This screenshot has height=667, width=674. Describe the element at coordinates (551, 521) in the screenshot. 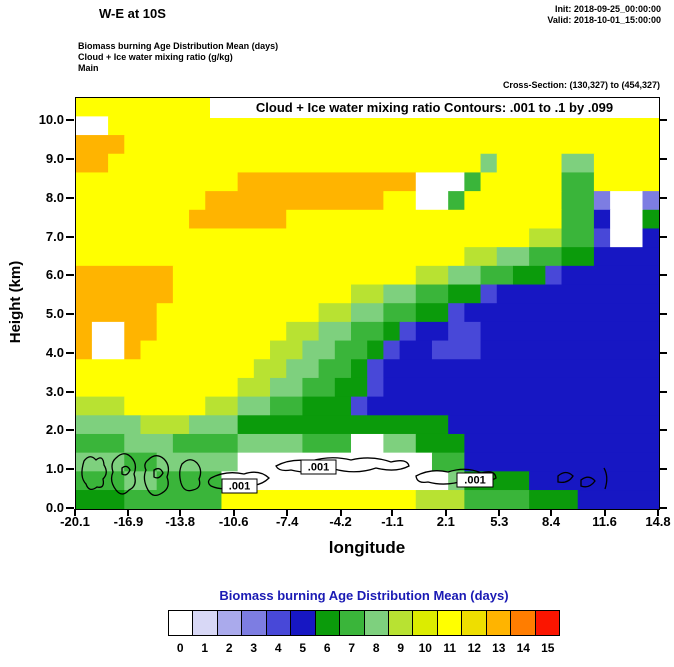

I see `x-tick-label: 8.4` at that location.